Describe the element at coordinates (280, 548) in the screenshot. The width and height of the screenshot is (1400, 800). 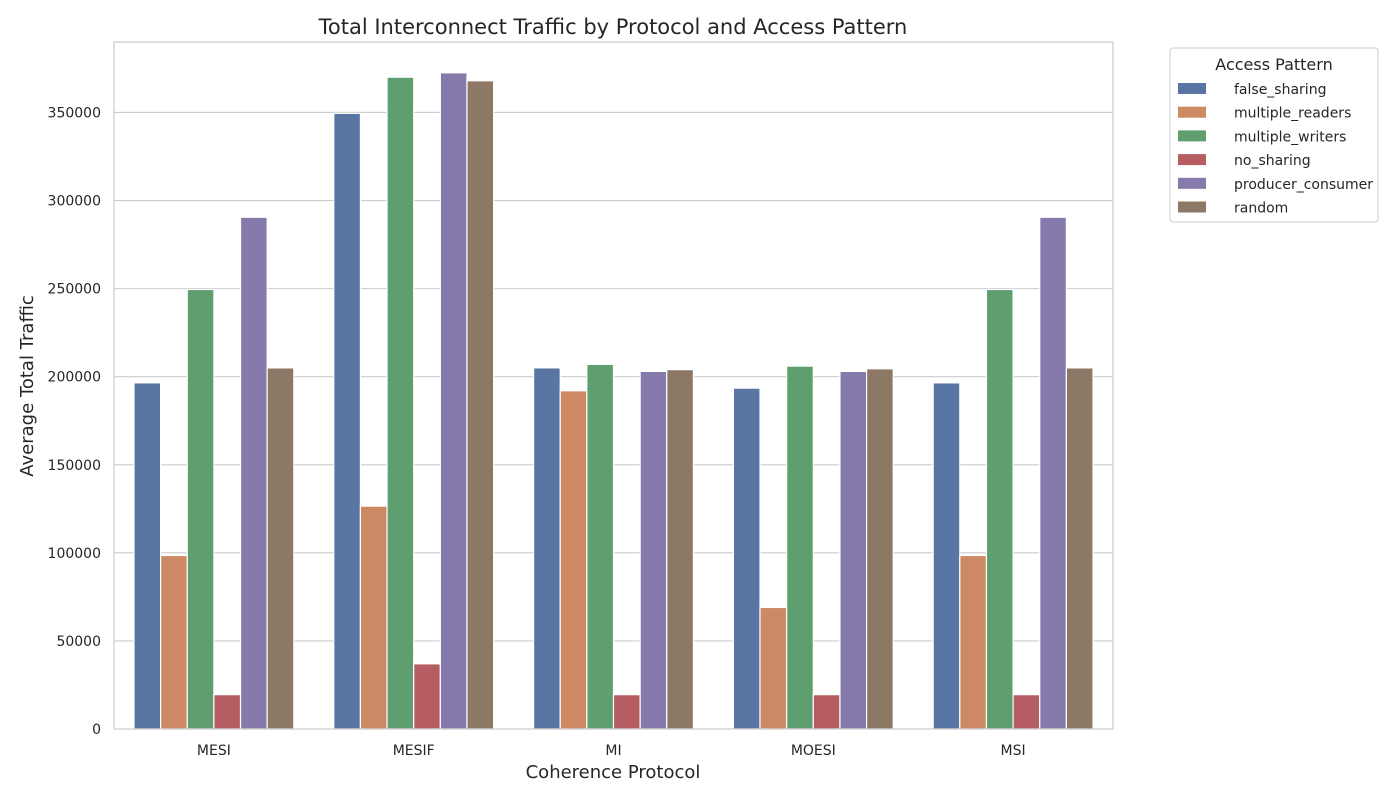
I see `bar-random-MESI` at that location.